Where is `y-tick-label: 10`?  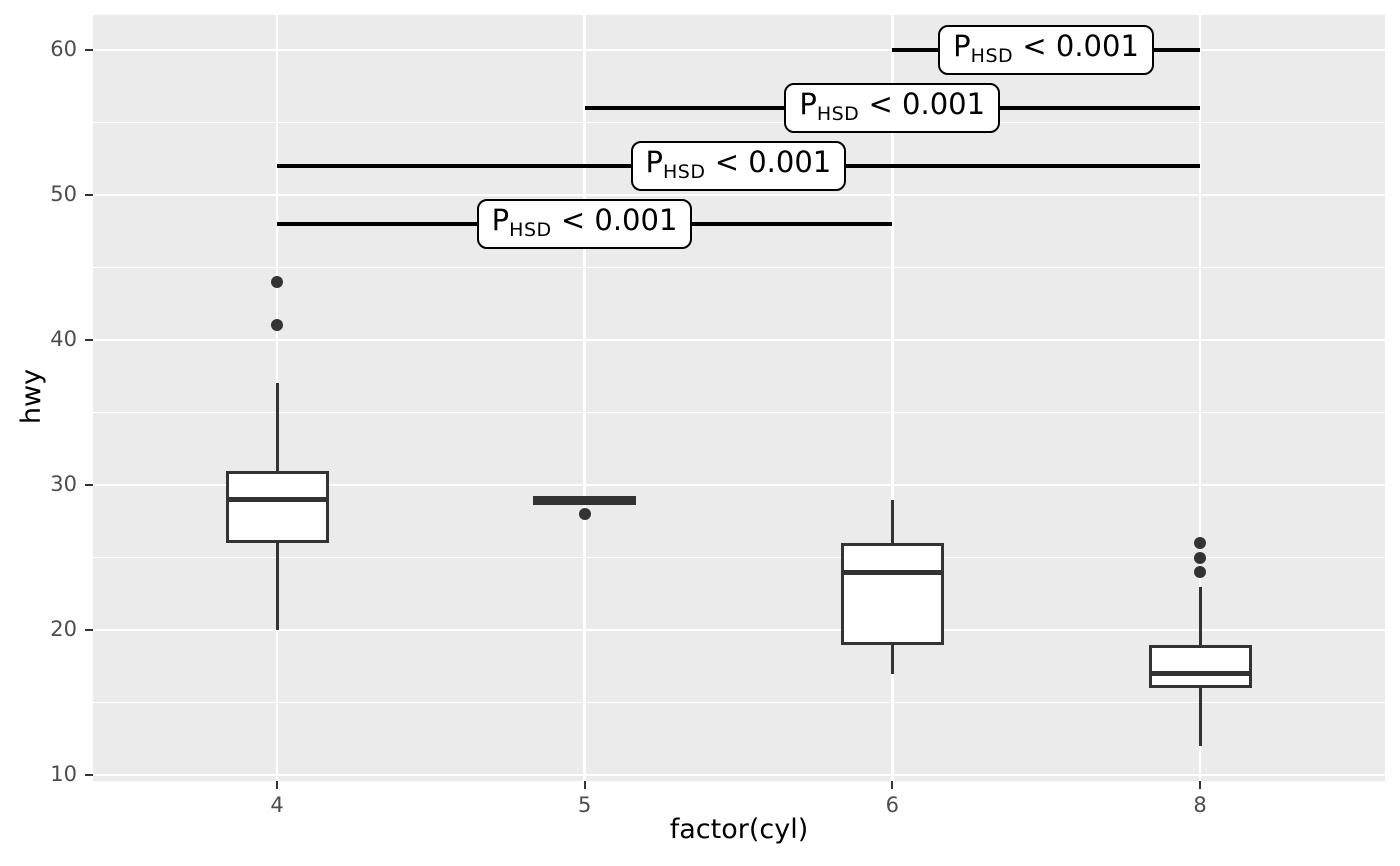 y-tick-label: 10 is located at coordinates (63, 774).